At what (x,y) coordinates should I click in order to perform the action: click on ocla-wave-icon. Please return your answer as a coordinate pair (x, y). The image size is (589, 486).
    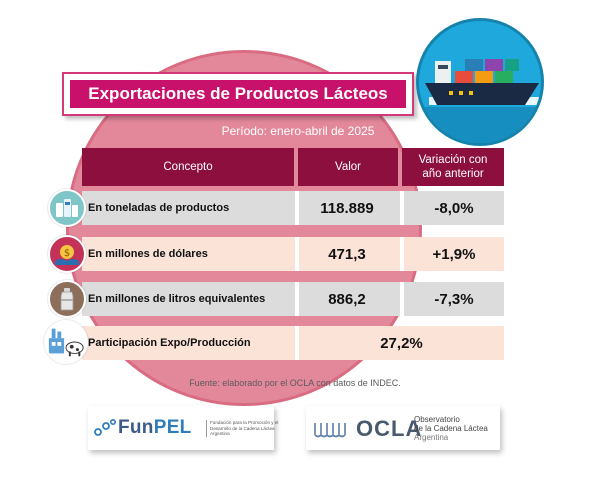
    Looking at the image, I should click on (330, 430).